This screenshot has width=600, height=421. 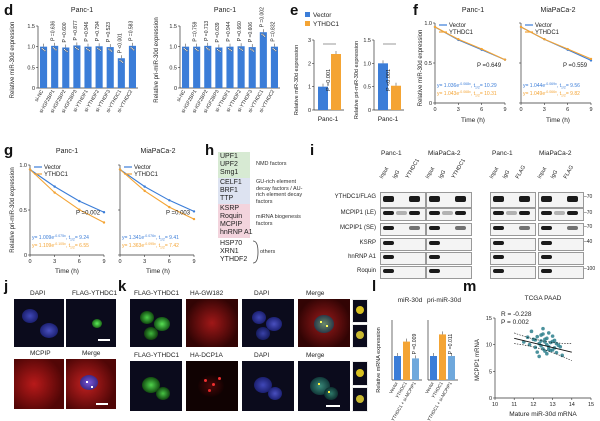 What do you see at coordinates (548, 349) in the screenshot?
I see `scatter-point` at bounding box center [548, 349].